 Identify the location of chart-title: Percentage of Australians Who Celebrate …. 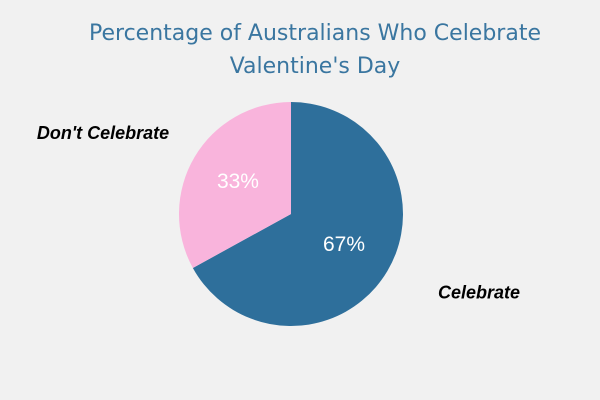
(314, 50).